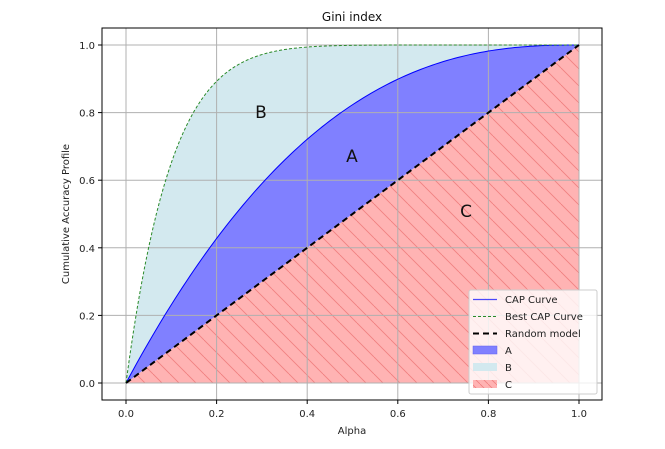 The width and height of the screenshot is (665, 449). What do you see at coordinates (508, 351) in the screenshot?
I see `legend-label: A` at bounding box center [508, 351].